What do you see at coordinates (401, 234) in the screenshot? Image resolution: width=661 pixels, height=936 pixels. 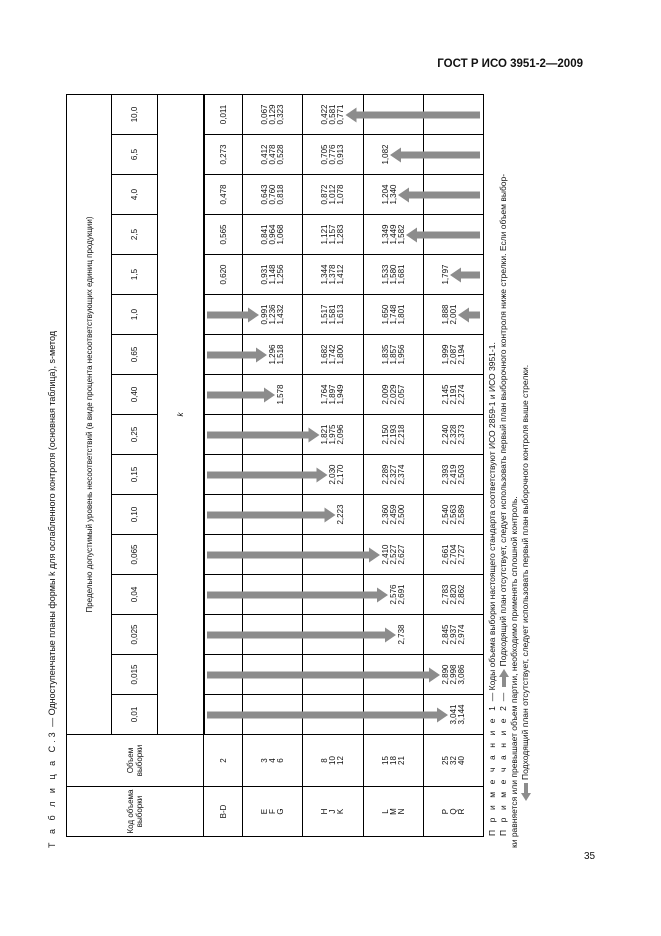 I see `k-value: 1,582` at bounding box center [401, 234].